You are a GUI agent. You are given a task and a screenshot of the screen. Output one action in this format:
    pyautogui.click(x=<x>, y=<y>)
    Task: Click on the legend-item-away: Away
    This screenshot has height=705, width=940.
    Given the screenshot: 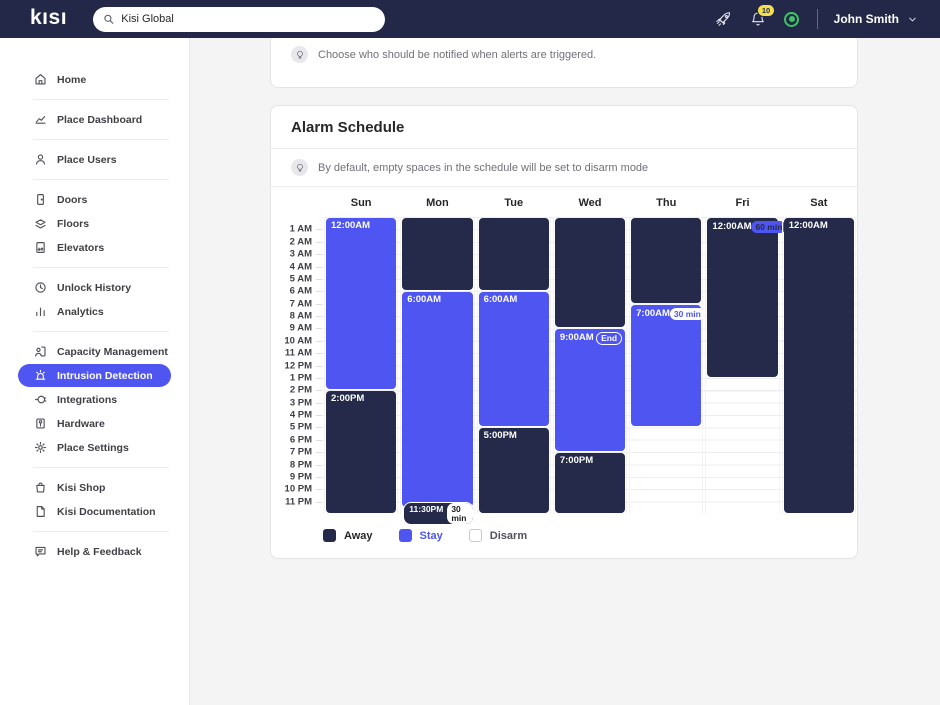 What is the action you would take?
    pyautogui.click(x=348, y=535)
    